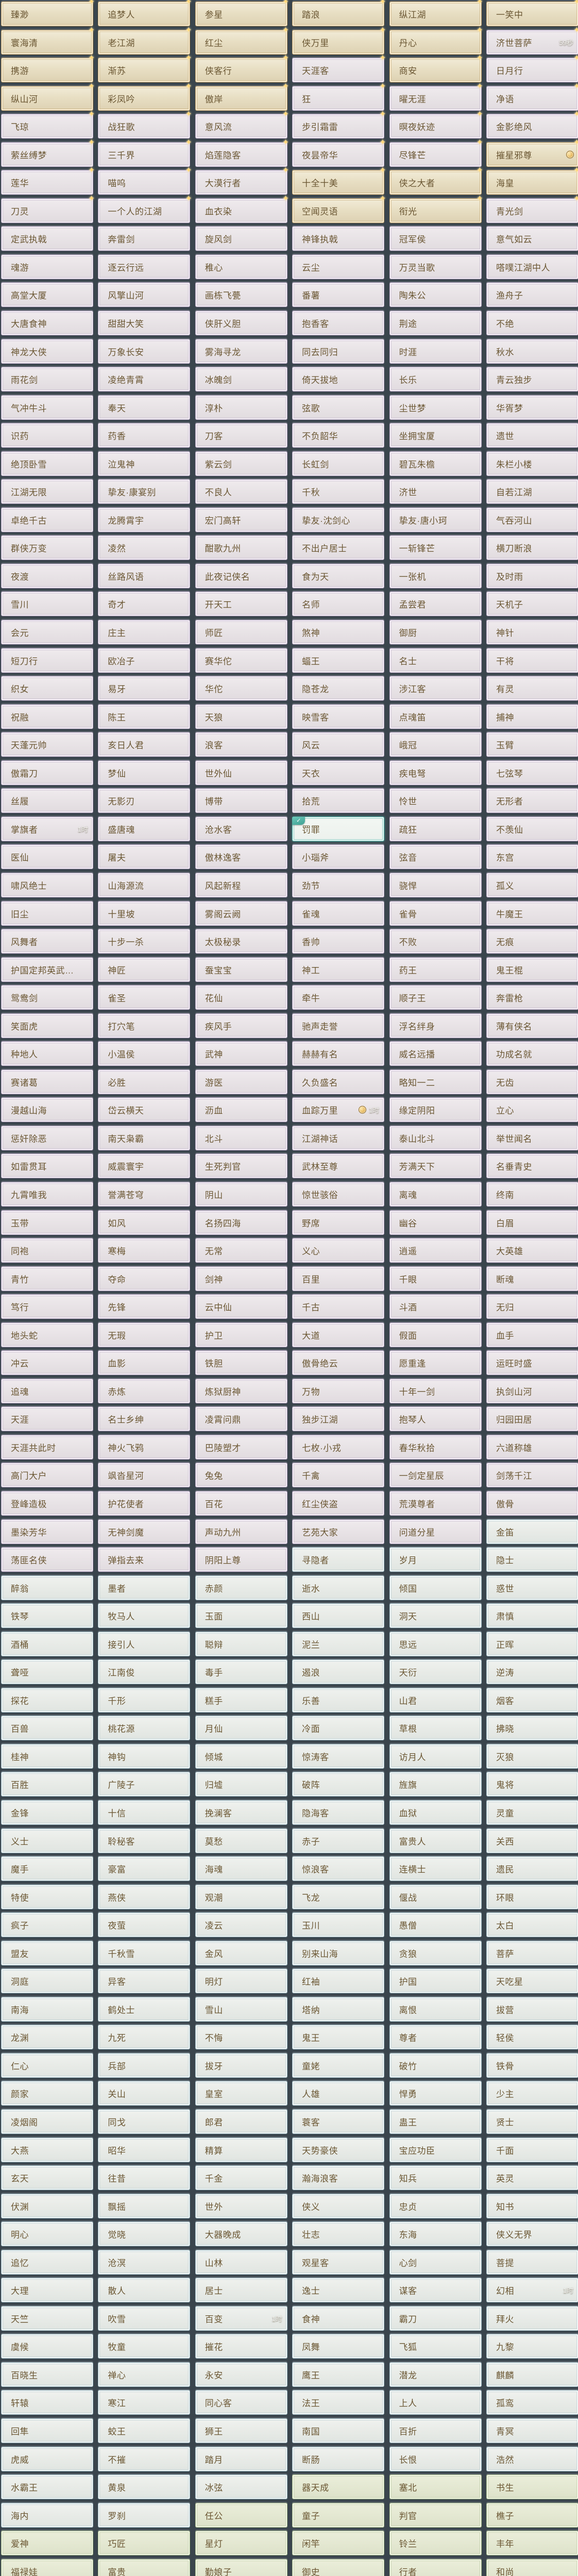 The image size is (578, 2576). What do you see at coordinates (47, 1784) in the screenshot?
I see `title-cell: 百胜` at bounding box center [47, 1784].